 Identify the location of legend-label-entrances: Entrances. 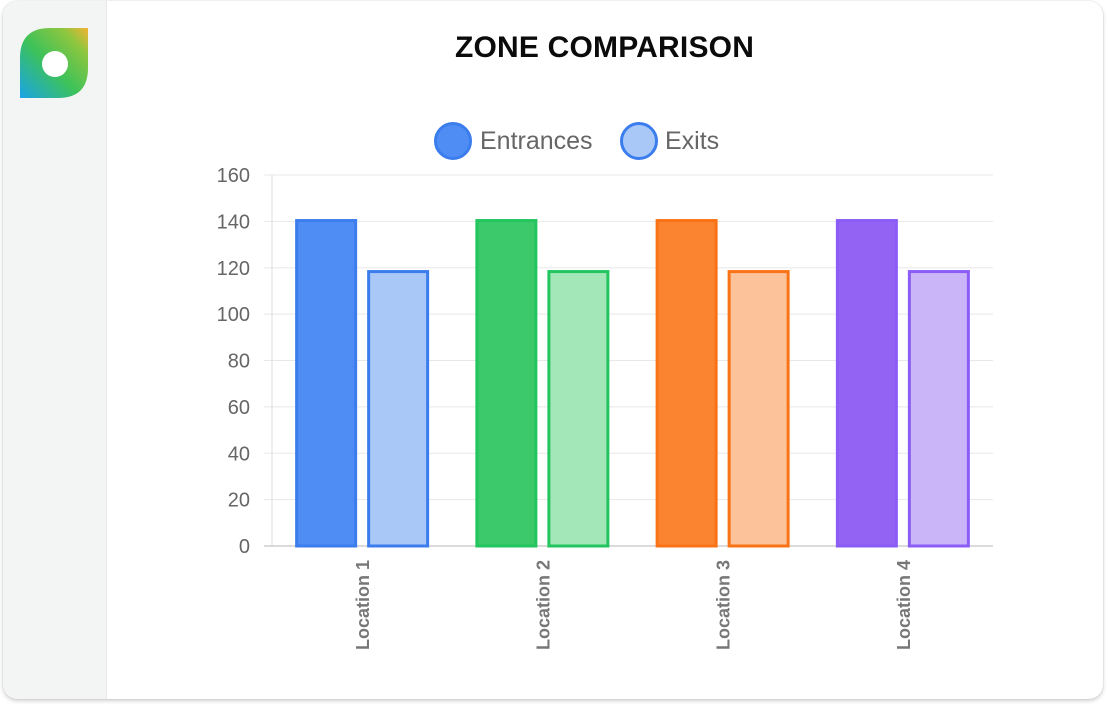
(536, 141).